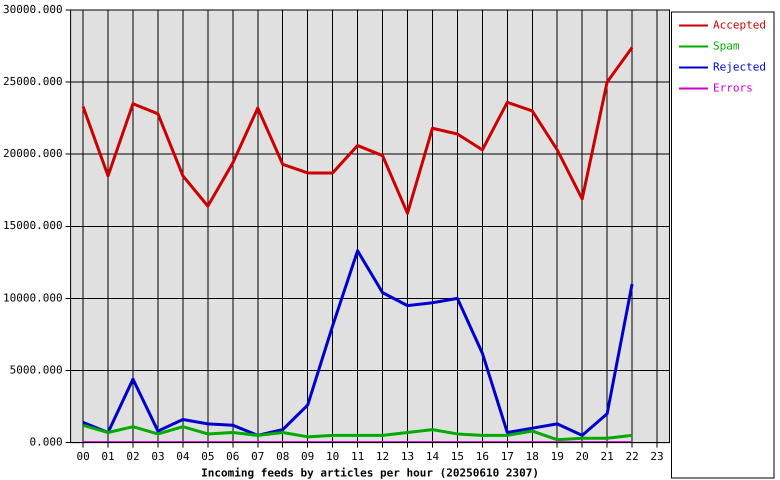 This screenshot has height=480, width=780. What do you see at coordinates (407, 457) in the screenshot?
I see `x-tick-label: 13` at bounding box center [407, 457].